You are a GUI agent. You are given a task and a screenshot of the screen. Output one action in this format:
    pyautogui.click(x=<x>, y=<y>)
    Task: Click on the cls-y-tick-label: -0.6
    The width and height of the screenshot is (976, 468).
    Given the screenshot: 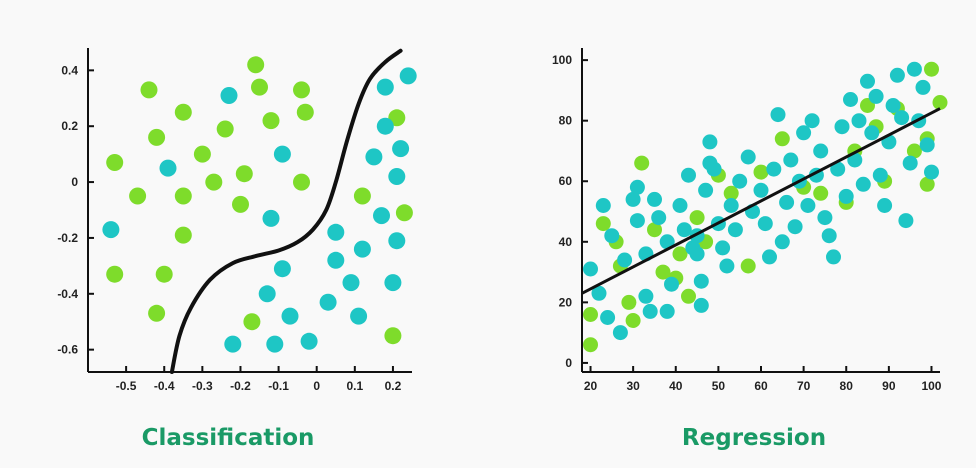 What is the action you would take?
    pyautogui.click(x=67, y=350)
    